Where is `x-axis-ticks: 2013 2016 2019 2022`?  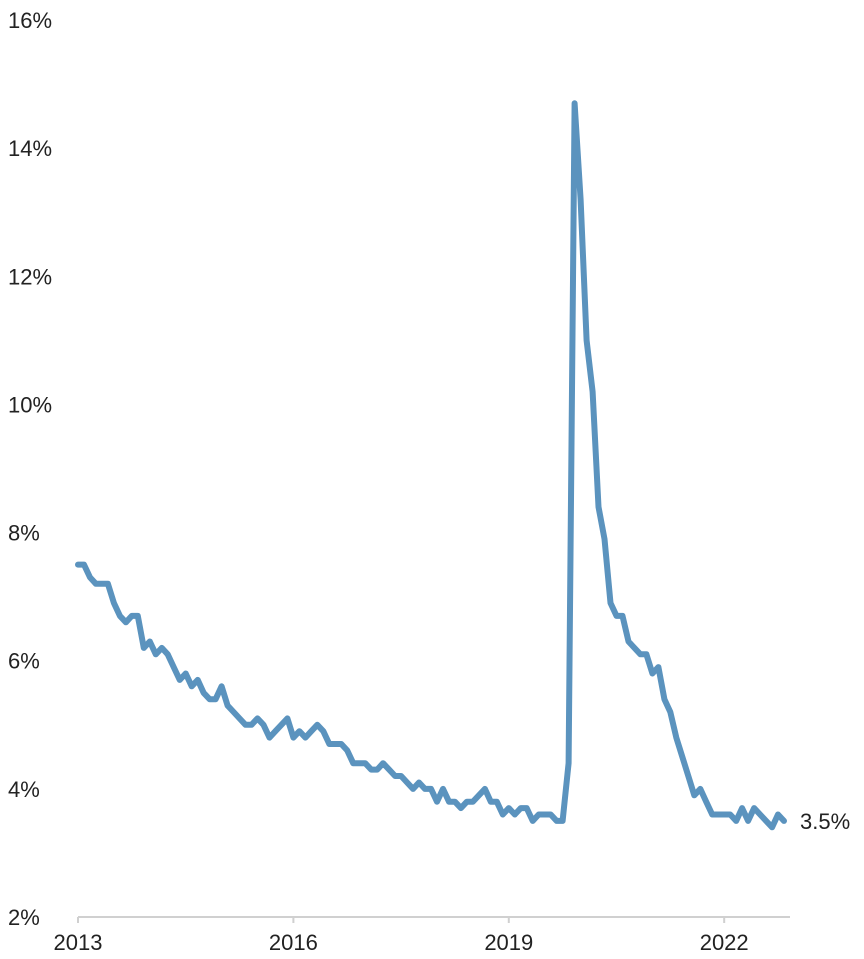 x-axis-ticks: 2013 2016 2019 2022 is located at coordinates (401, 936).